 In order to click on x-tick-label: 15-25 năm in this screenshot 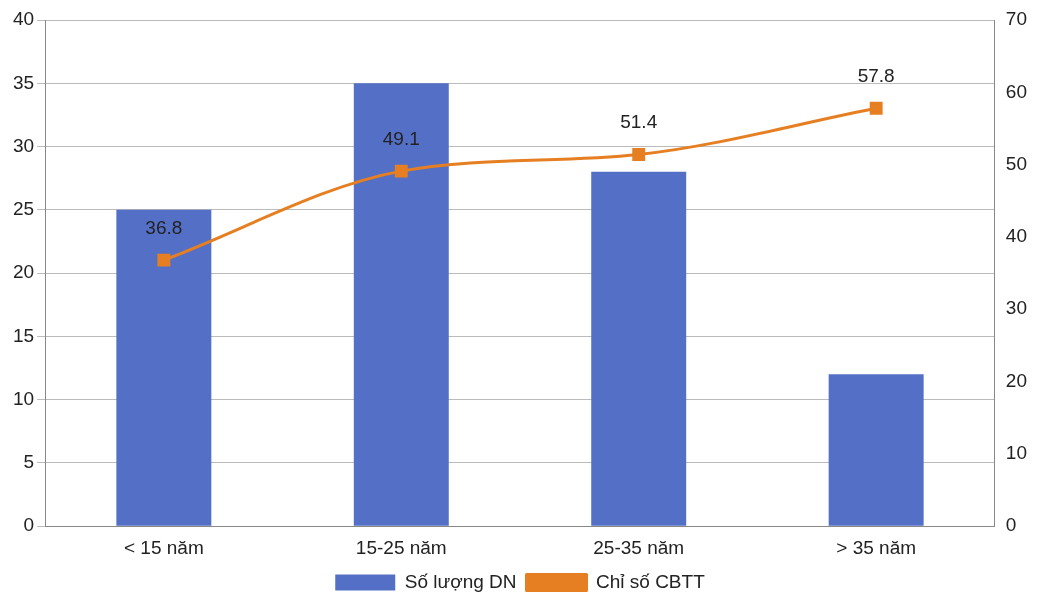, I will do `click(401, 547)`.